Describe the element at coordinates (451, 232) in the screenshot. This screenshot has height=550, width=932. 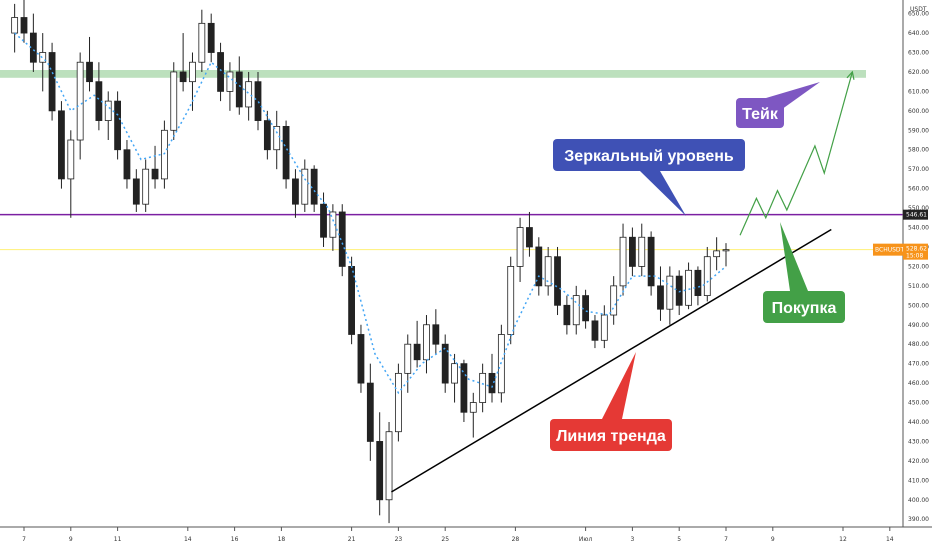
I see `level-layer` at that location.